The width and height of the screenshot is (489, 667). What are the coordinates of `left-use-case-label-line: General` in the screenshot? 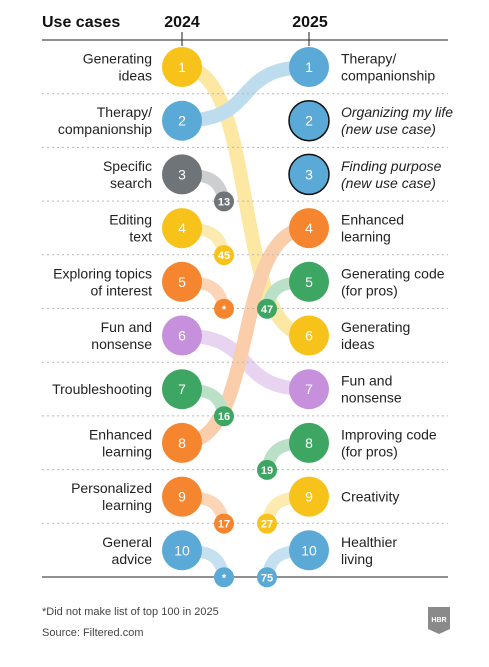 It's located at (127, 542).